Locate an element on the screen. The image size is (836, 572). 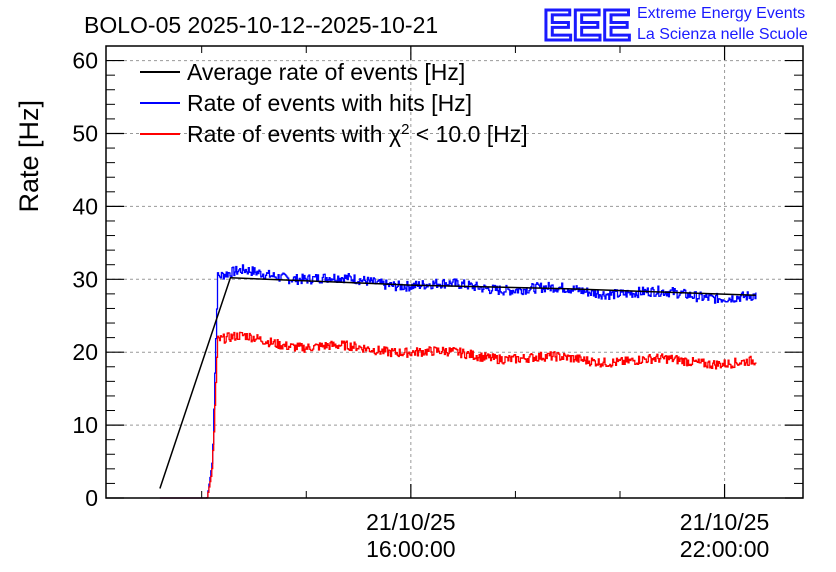
y-tick-label: 30 is located at coordinates (85, 279).